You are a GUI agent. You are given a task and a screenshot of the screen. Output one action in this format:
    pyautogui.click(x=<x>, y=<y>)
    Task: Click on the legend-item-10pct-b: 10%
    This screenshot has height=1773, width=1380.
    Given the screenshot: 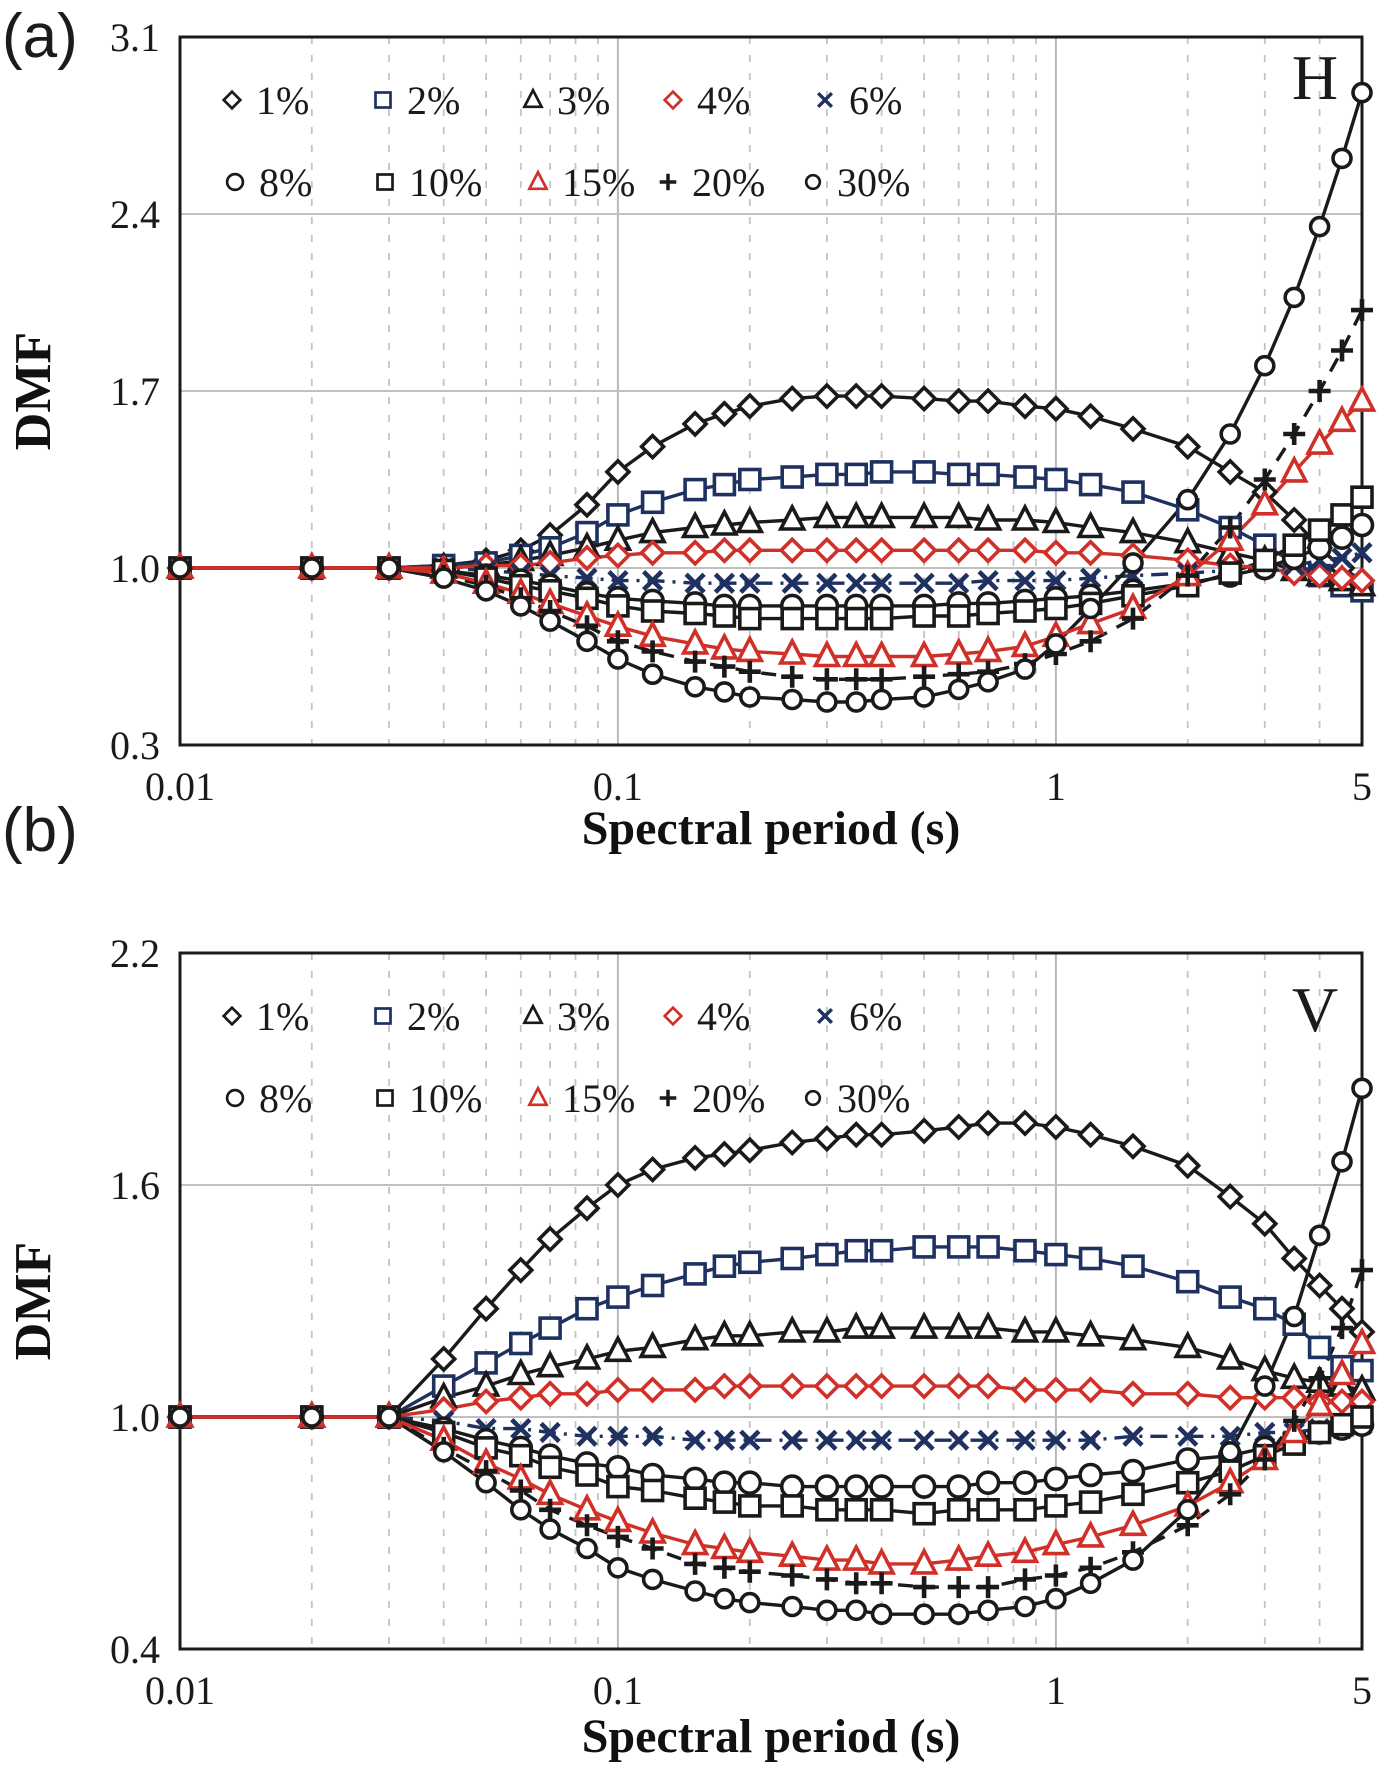 What is the action you would take?
    pyautogui.click(x=429, y=1098)
    